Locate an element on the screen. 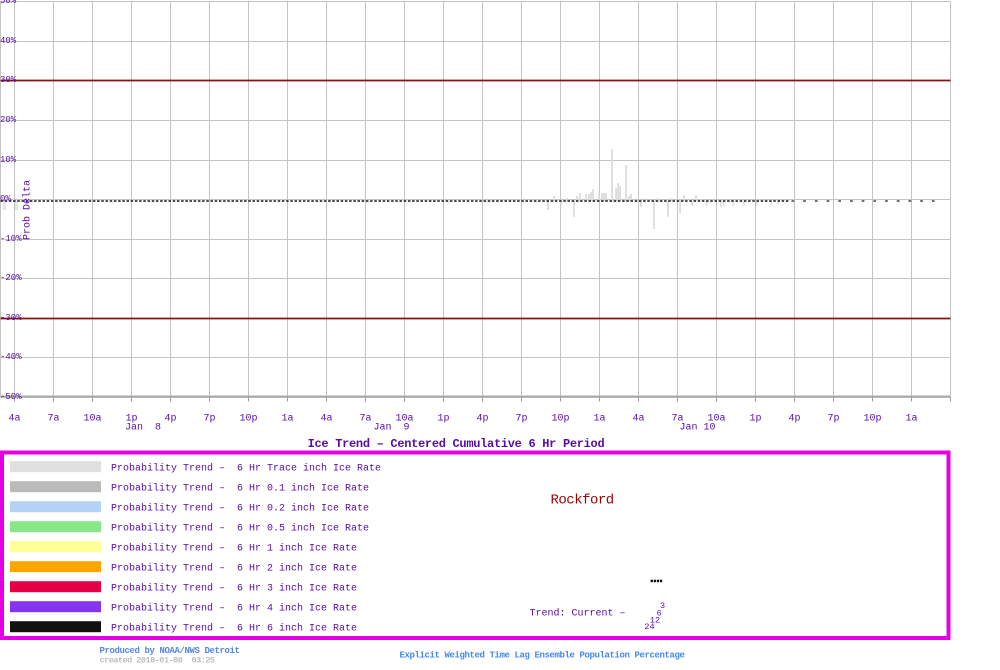  svg-text: -50% is located at coordinates (11, 397).